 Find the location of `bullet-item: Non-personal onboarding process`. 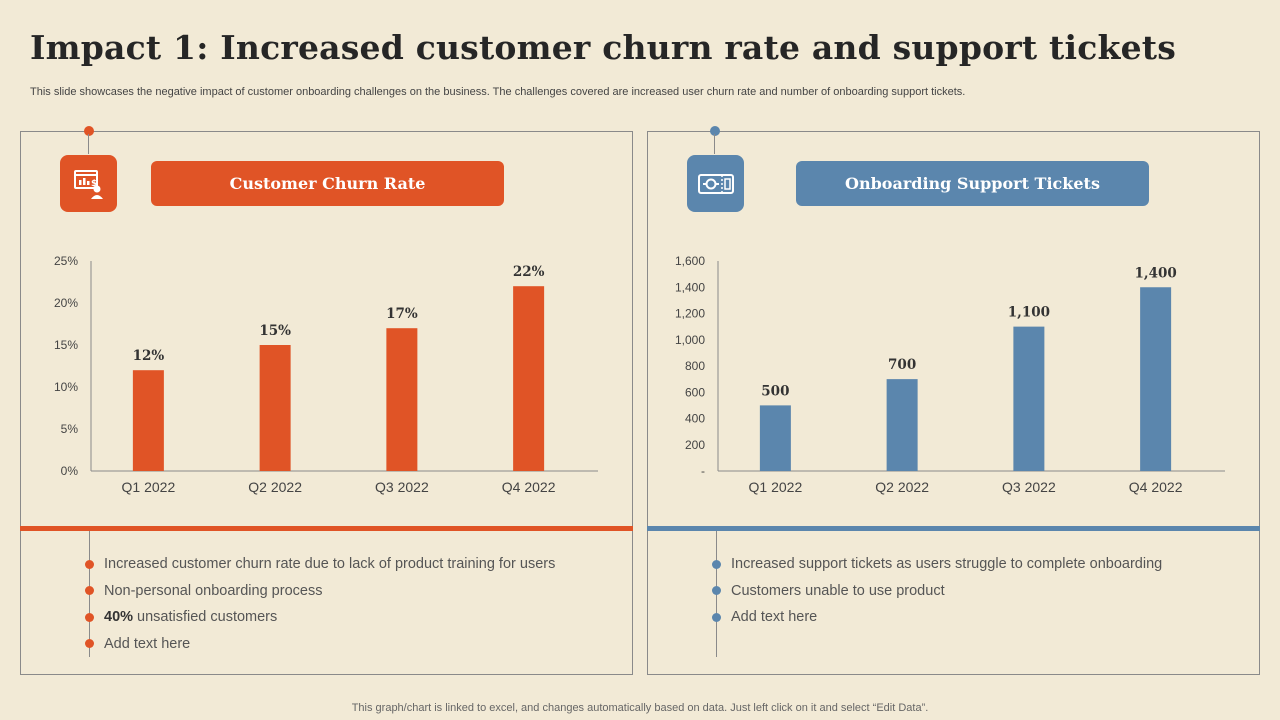

bullet-item: Non-personal onboarding process is located at coordinates (203, 591).